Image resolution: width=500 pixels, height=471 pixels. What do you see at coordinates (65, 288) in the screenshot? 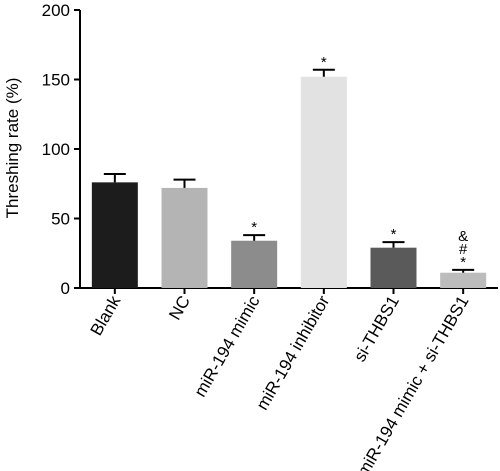
I see `y-tick-label: 0` at bounding box center [65, 288].